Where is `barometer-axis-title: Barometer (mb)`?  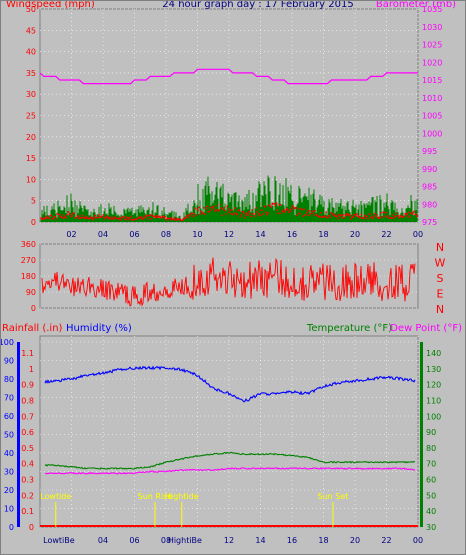
barometer-axis-title: Barometer (mb) is located at coordinates (416, 5).